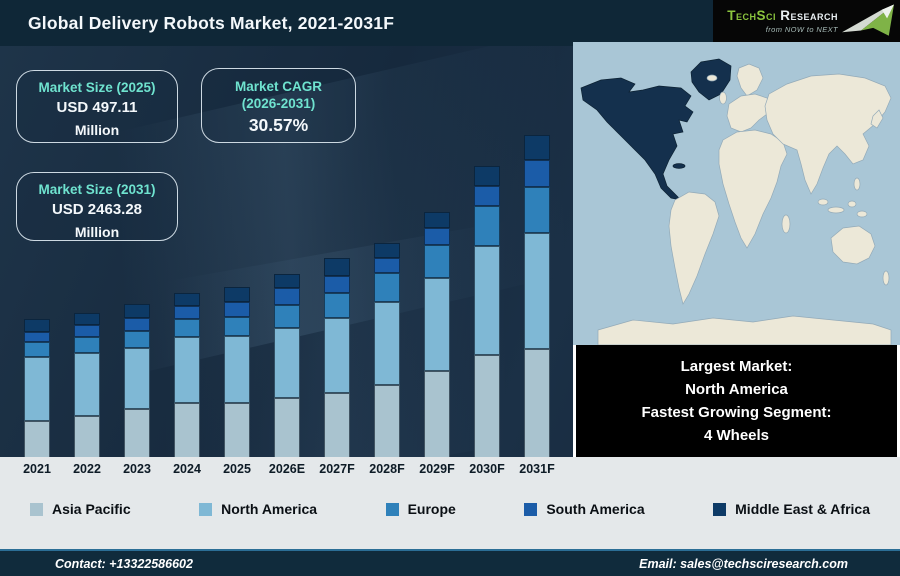 Image resolution: width=900 pixels, height=576 pixels. I want to click on map-region-north-america, so click(637, 139).